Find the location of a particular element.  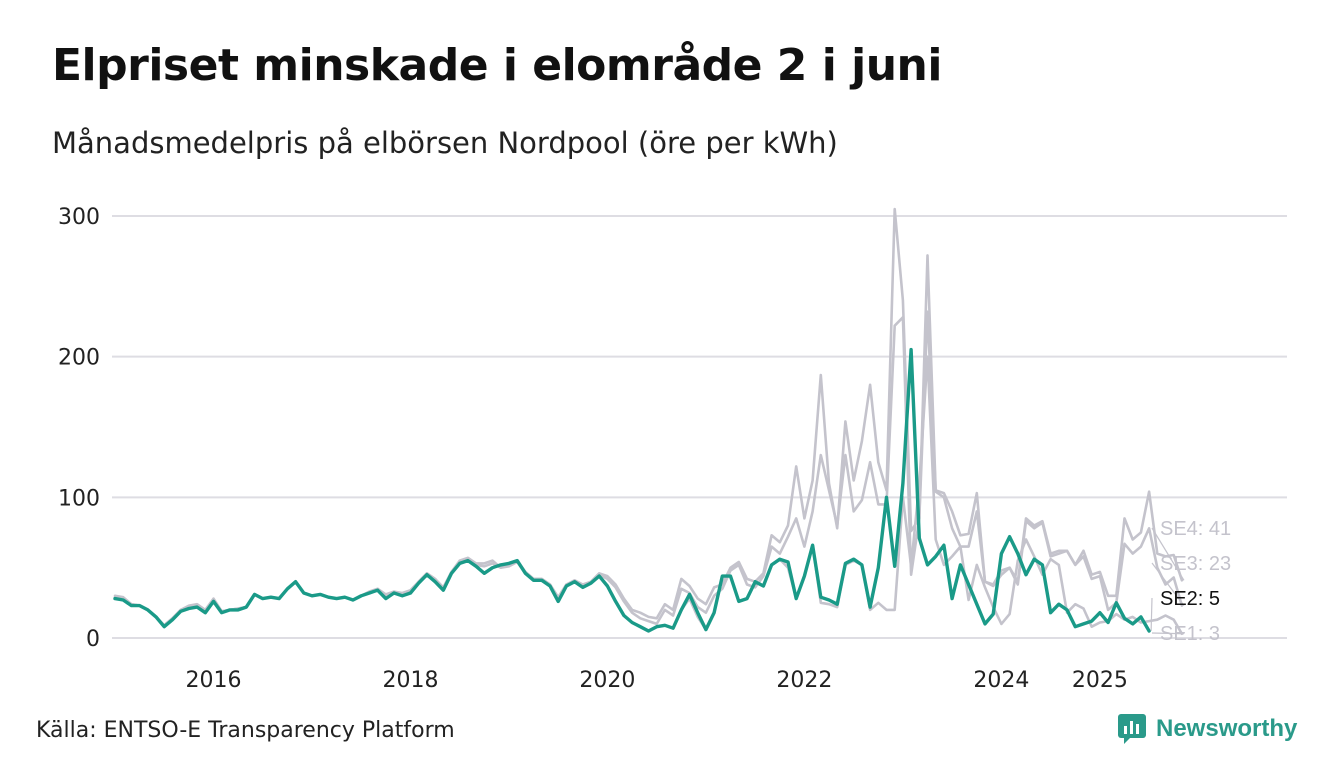

end-label-se4: SE4: 41 is located at coordinates (1195, 529).